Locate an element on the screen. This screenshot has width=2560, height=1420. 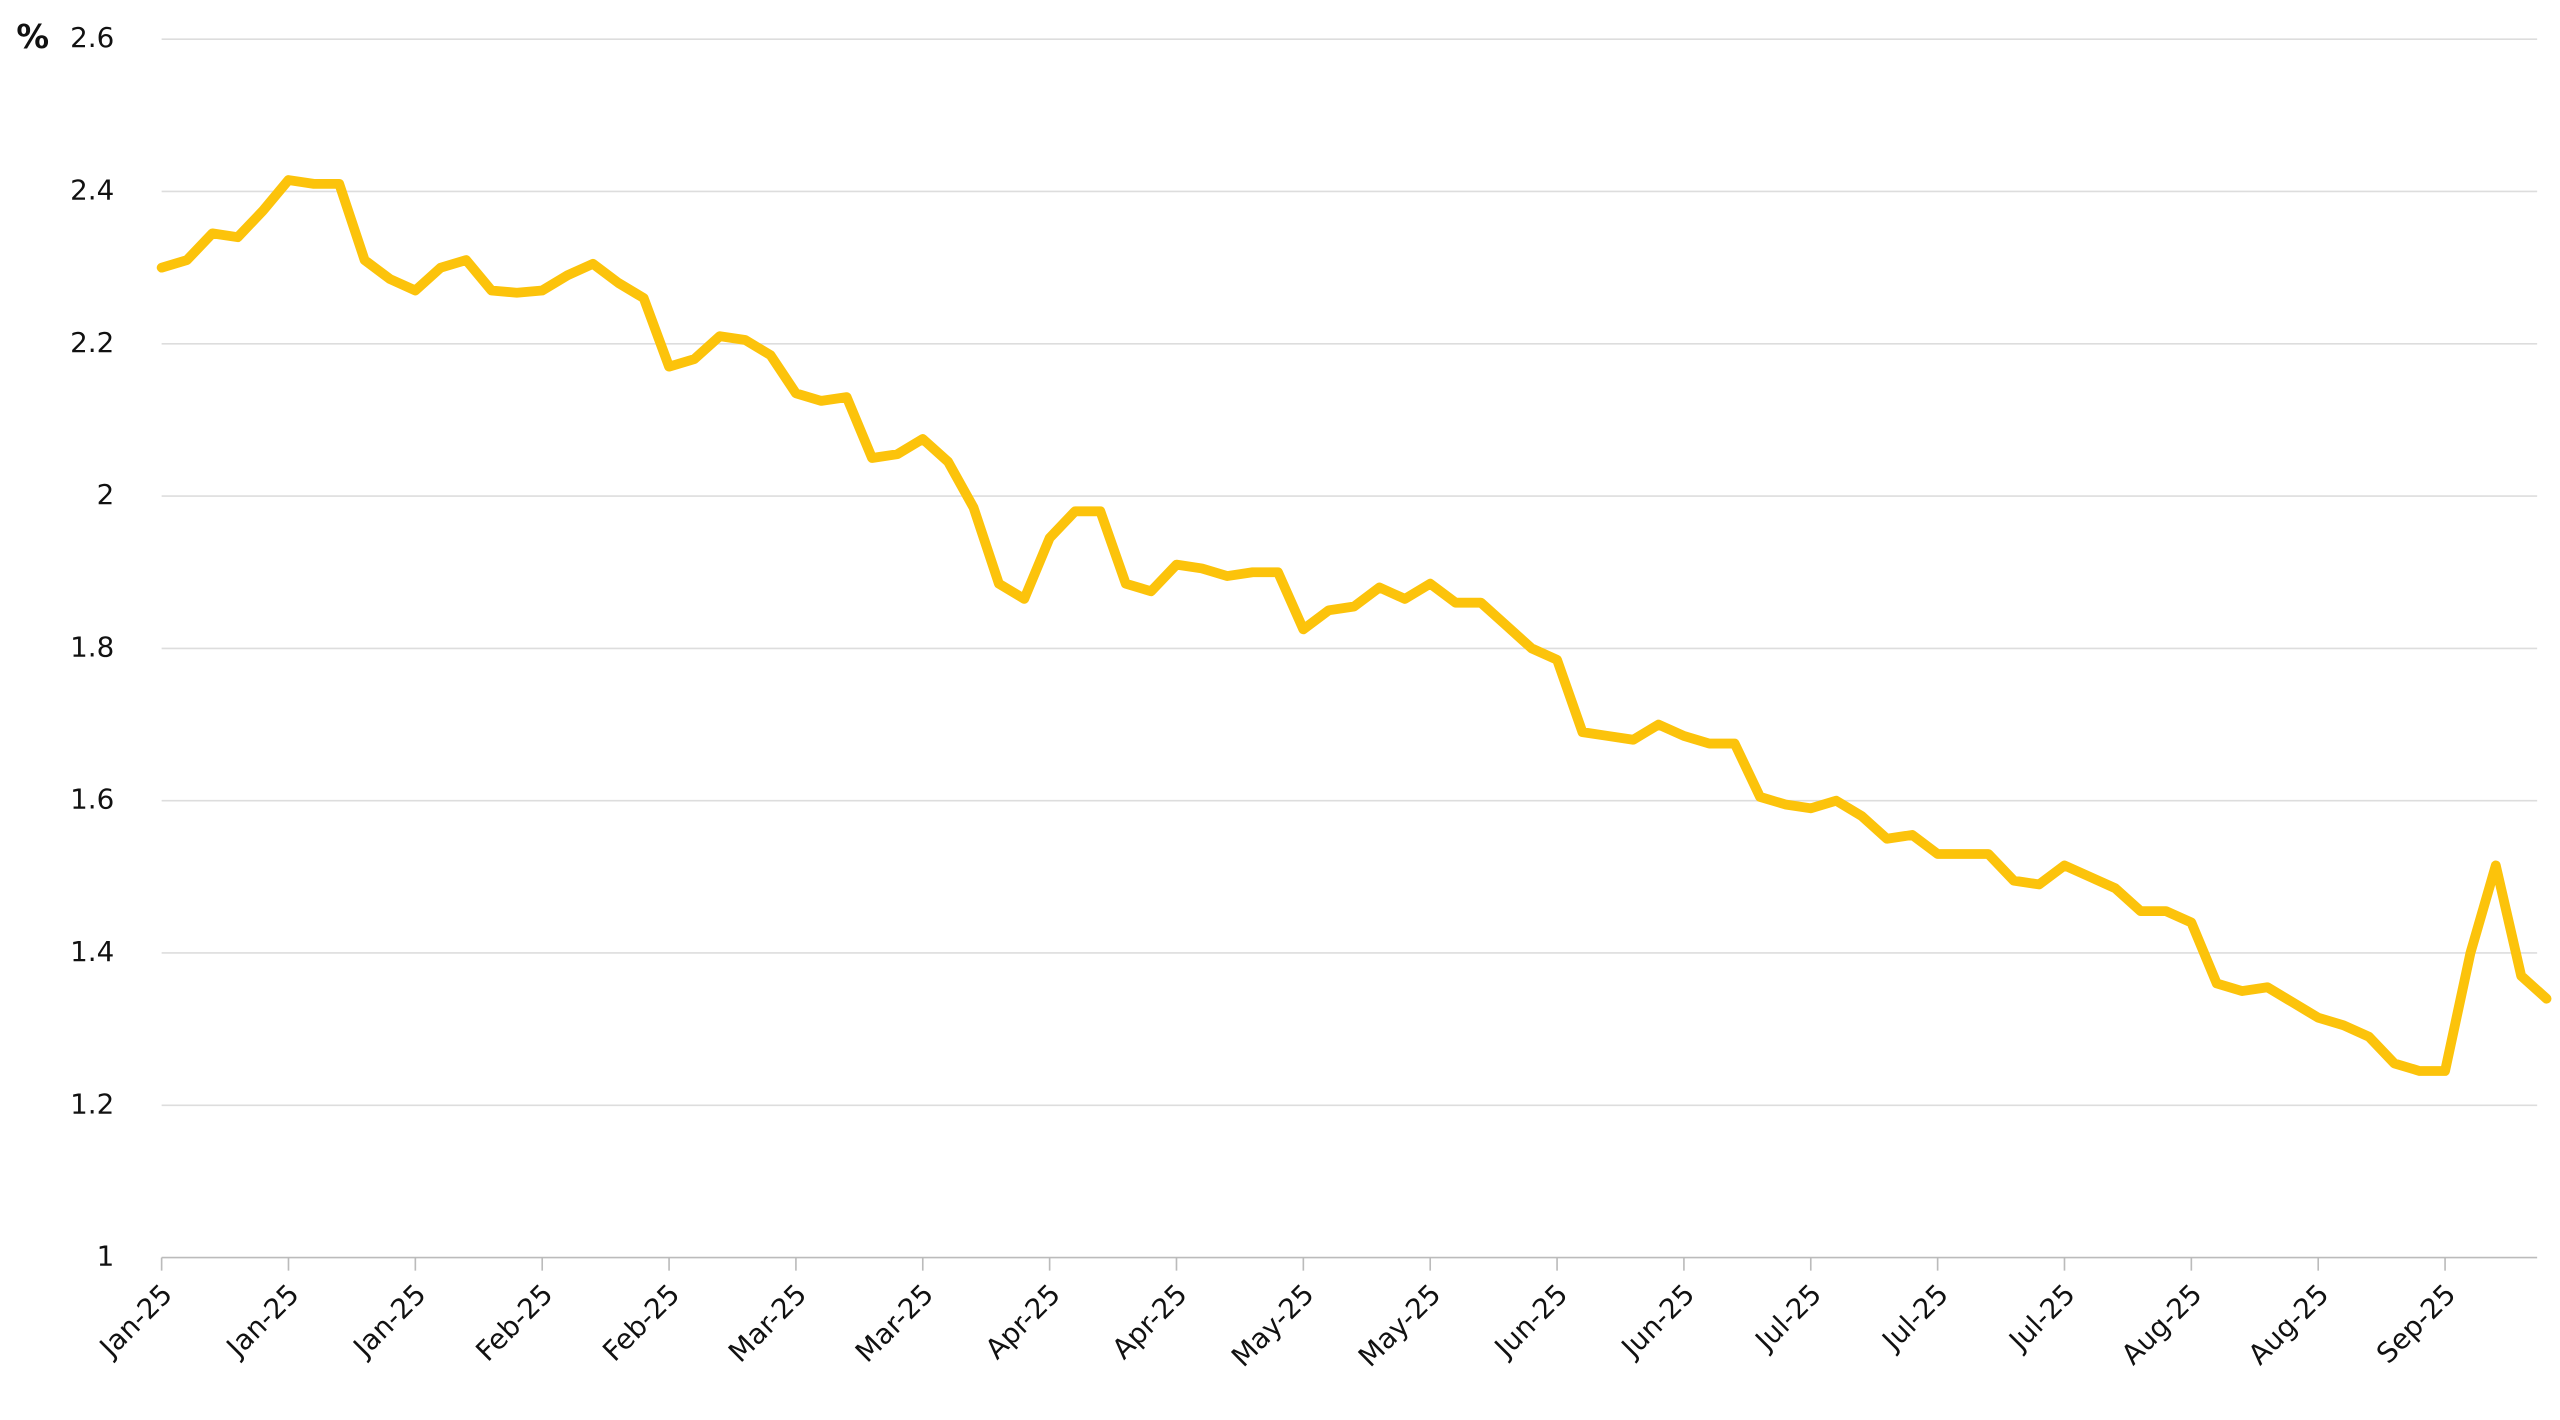
y-tick-label: 2.6 is located at coordinates (92, 37).